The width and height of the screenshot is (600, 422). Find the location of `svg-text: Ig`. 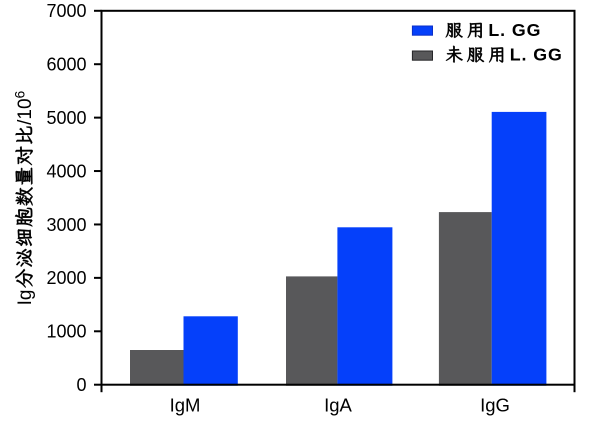

svg-text: Ig is located at coordinates (25, 298).